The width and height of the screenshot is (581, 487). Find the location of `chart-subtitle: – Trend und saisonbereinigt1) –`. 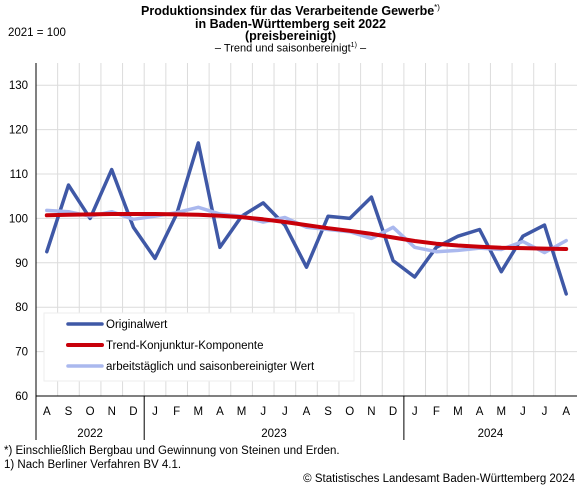

chart-subtitle: – Trend und saisonbereinigt1) – is located at coordinates (290, 48).